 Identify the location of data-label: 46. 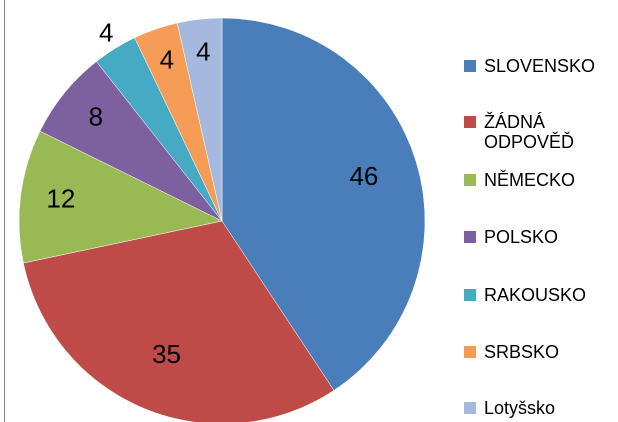
(363, 176).